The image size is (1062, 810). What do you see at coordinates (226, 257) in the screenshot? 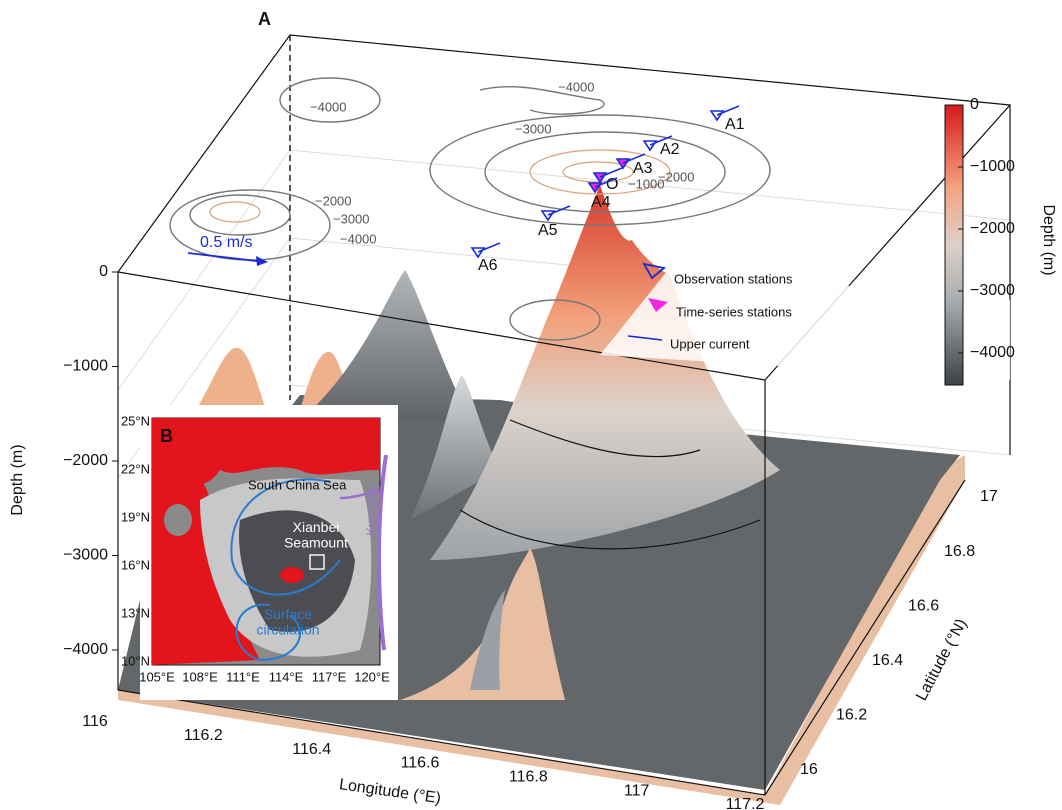
I see `scale-arrow` at bounding box center [226, 257].